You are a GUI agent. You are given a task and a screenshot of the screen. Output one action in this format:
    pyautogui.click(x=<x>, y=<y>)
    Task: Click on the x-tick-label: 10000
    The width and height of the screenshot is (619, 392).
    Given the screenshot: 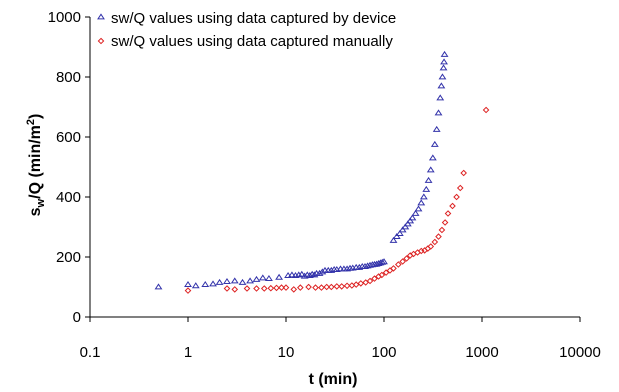 What is the action you would take?
    pyautogui.click(x=580, y=352)
    